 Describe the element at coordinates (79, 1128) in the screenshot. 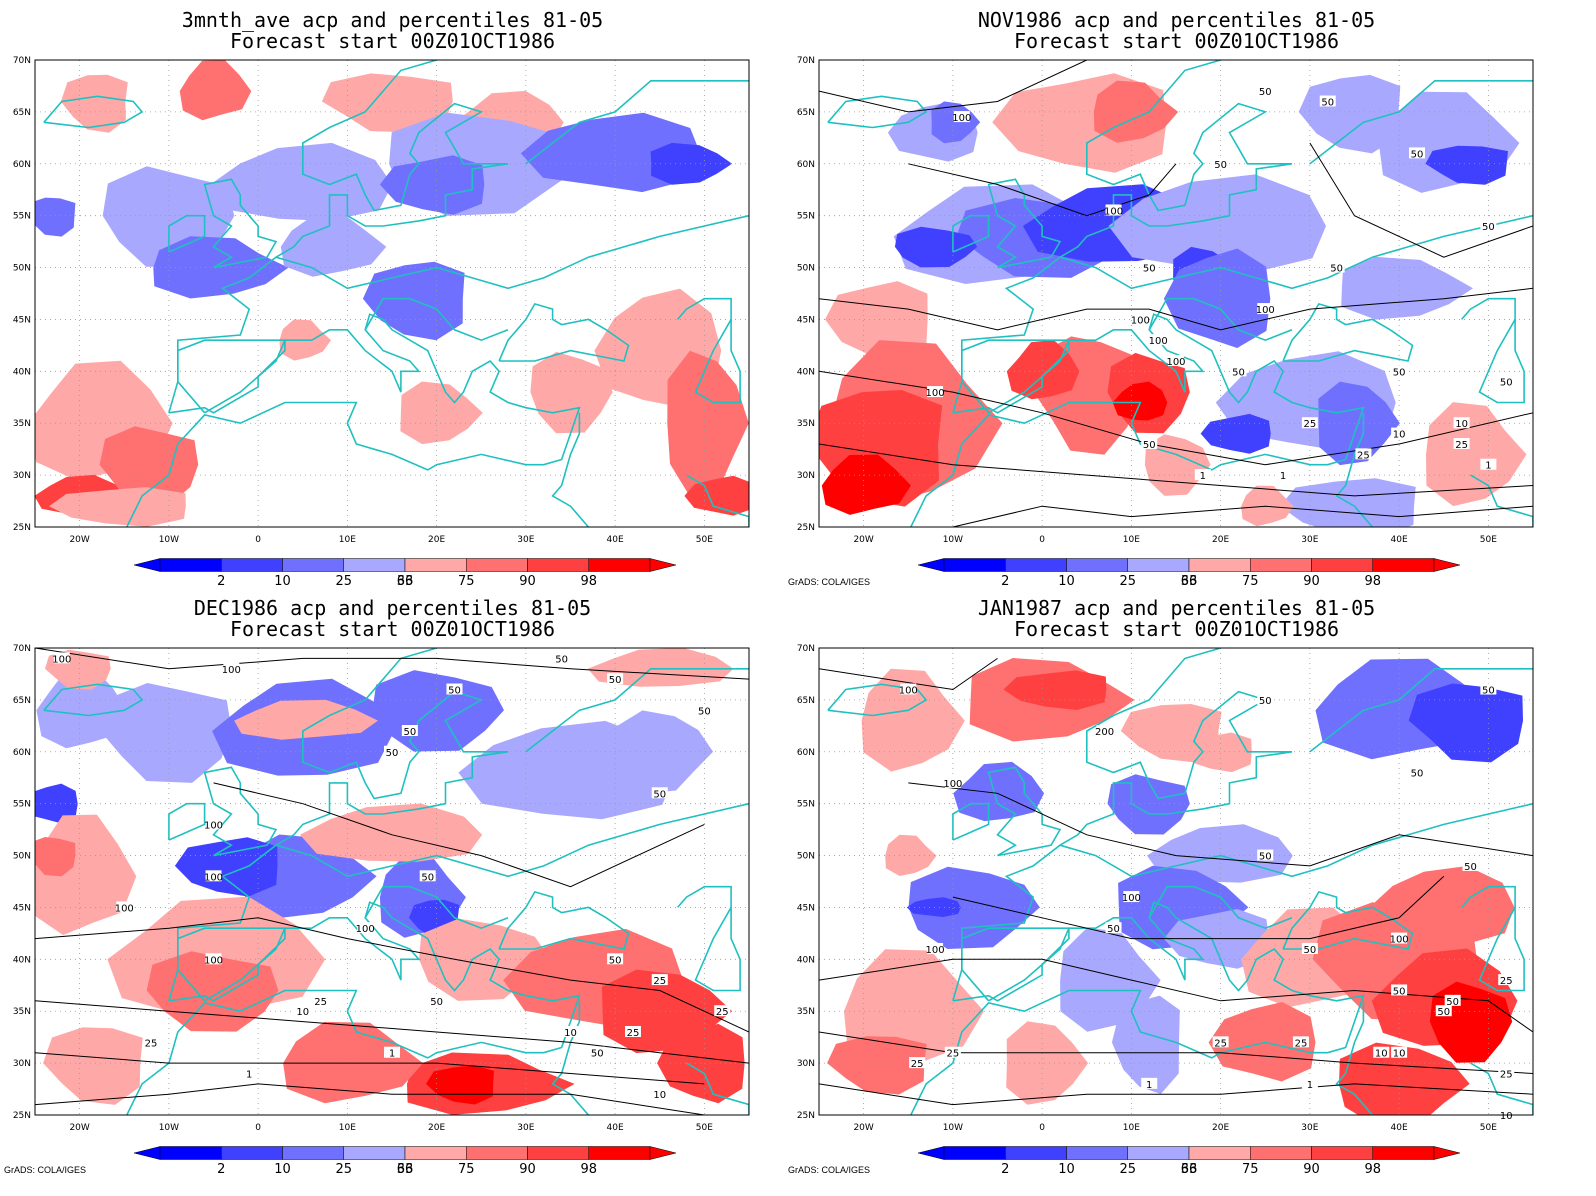

I see `lon-label: 20W` at that location.